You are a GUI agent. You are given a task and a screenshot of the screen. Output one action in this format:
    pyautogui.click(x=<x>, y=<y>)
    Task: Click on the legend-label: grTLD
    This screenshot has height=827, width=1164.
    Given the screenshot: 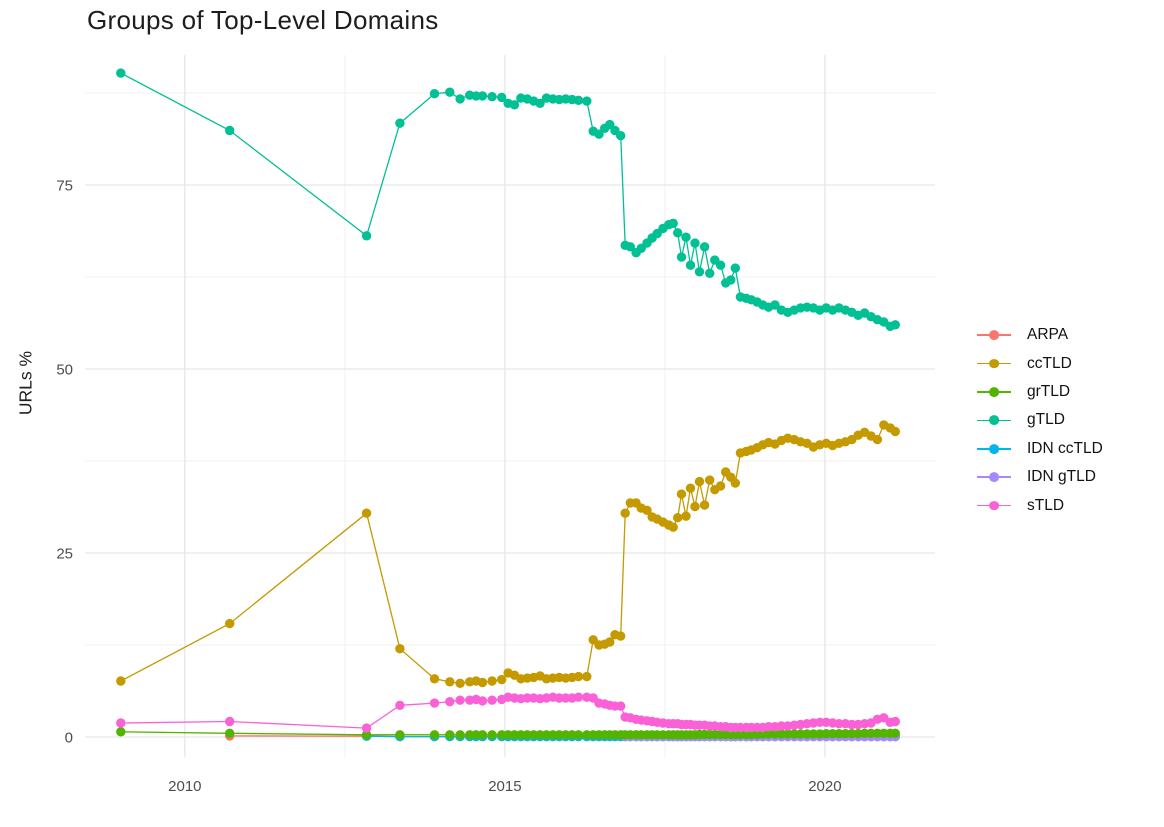 What is the action you would take?
    pyautogui.click(x=1049, y=391)
    